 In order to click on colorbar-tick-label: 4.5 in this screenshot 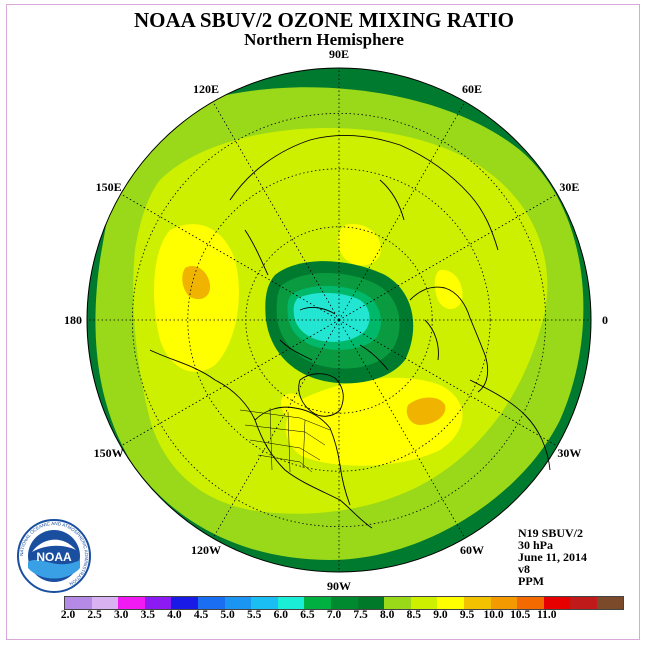, I will do `click(201, 615)`.